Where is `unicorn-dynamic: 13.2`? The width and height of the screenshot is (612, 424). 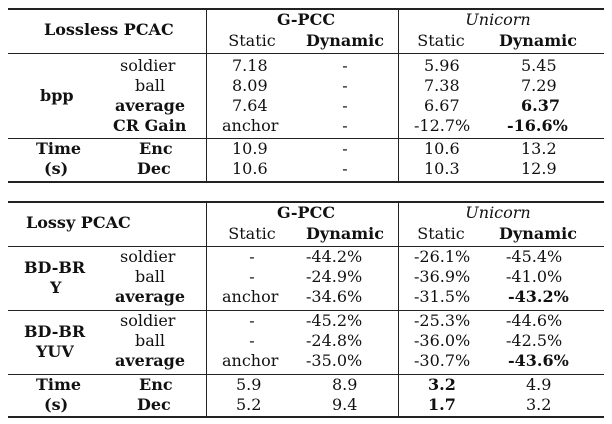 unicorn-dynamic: 13.2 is located at coordinates (539, 148).